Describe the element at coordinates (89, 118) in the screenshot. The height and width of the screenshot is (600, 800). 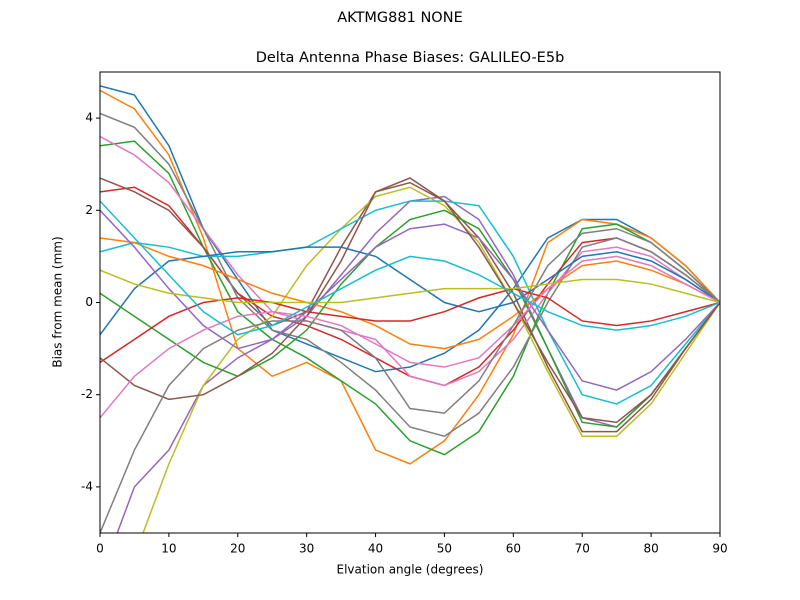
I see `y-tick-label: 4` at that location.